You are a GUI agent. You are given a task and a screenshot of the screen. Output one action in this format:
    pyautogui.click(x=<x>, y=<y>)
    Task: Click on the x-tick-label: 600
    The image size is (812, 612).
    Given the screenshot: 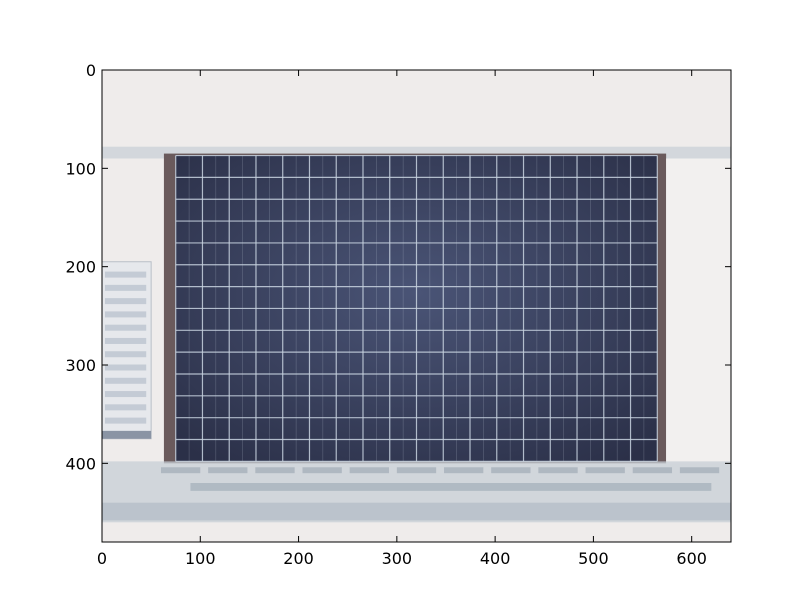 What is the action you would take?
    pyautogui.click(x=691, y=558)
    